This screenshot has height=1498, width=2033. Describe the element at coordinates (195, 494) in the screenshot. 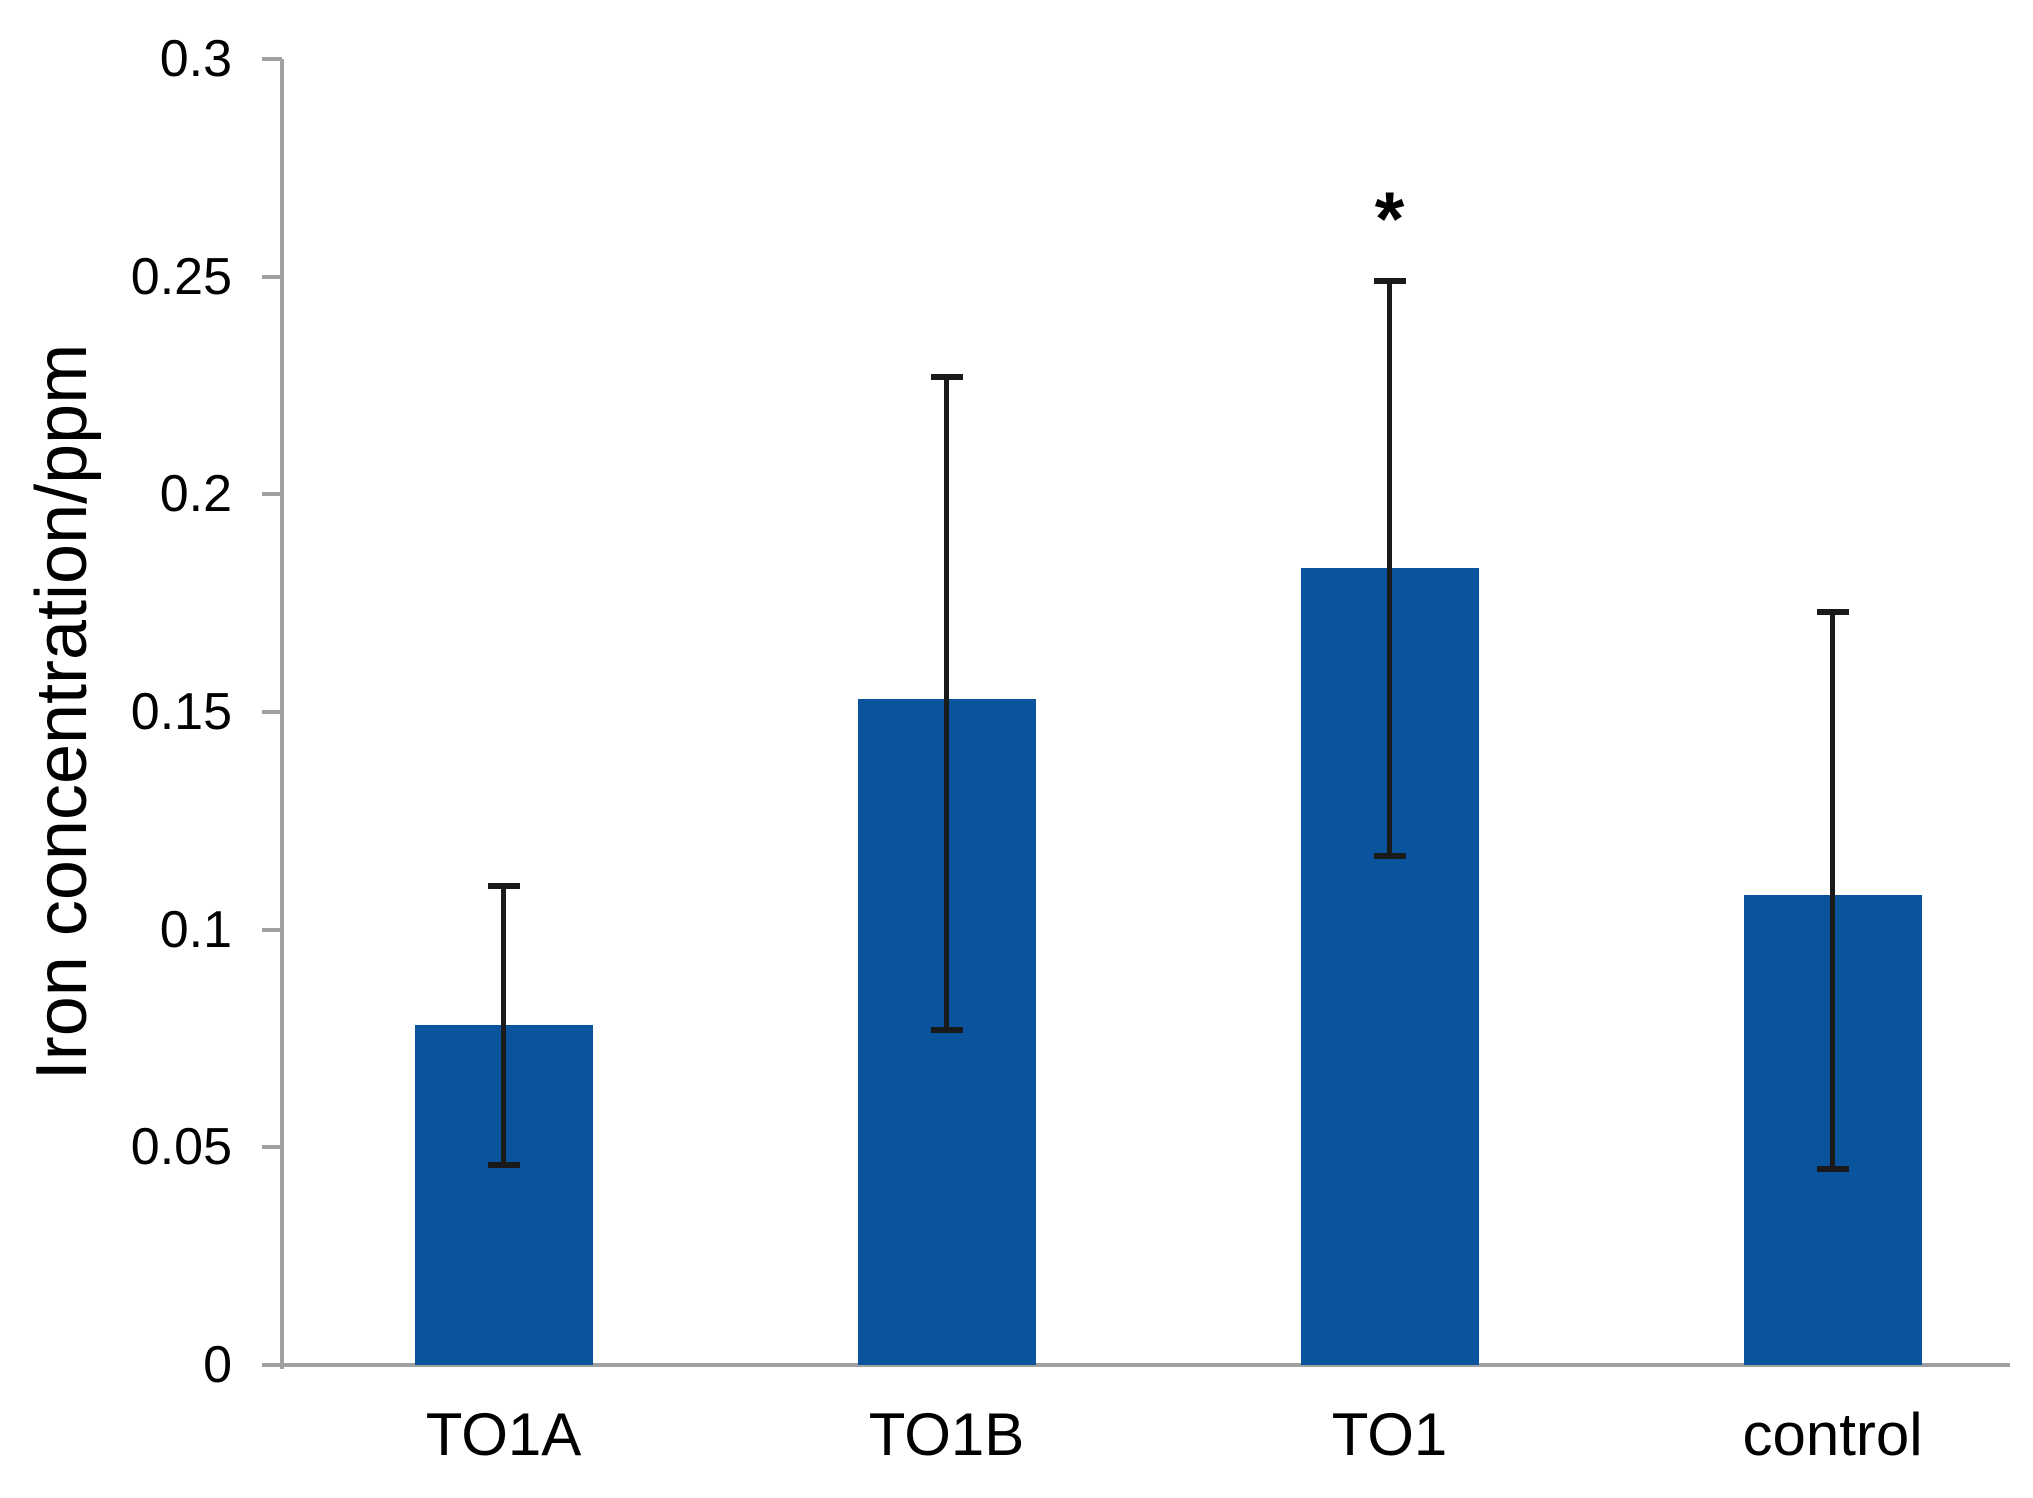

I see `y-tick-label: 0.2` at that location.